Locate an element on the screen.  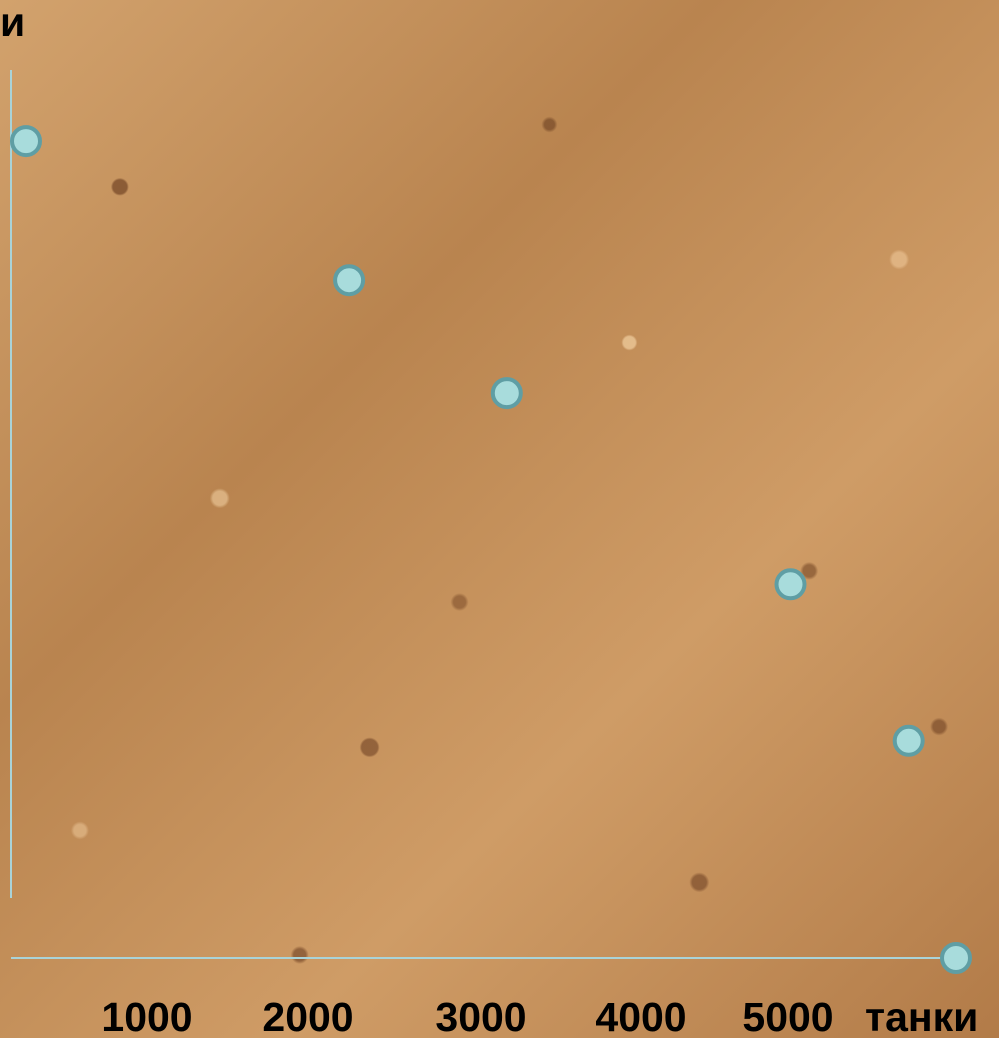
x-tick-label: 1000 is located at coordinates (146, 1016).